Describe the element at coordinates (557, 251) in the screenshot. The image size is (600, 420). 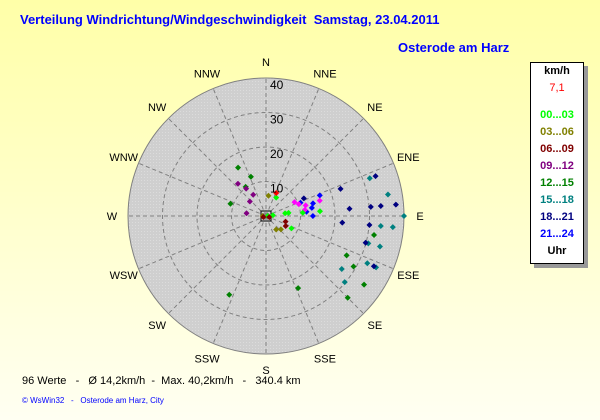
I see `legend-footer: Uhr` at that location.